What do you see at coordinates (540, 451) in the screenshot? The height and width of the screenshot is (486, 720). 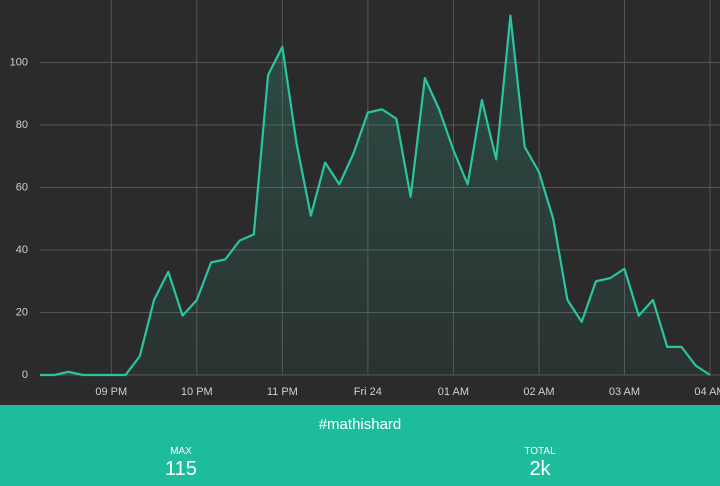 I see `stat-label: TOTAL` at bounding box center [540, 451].